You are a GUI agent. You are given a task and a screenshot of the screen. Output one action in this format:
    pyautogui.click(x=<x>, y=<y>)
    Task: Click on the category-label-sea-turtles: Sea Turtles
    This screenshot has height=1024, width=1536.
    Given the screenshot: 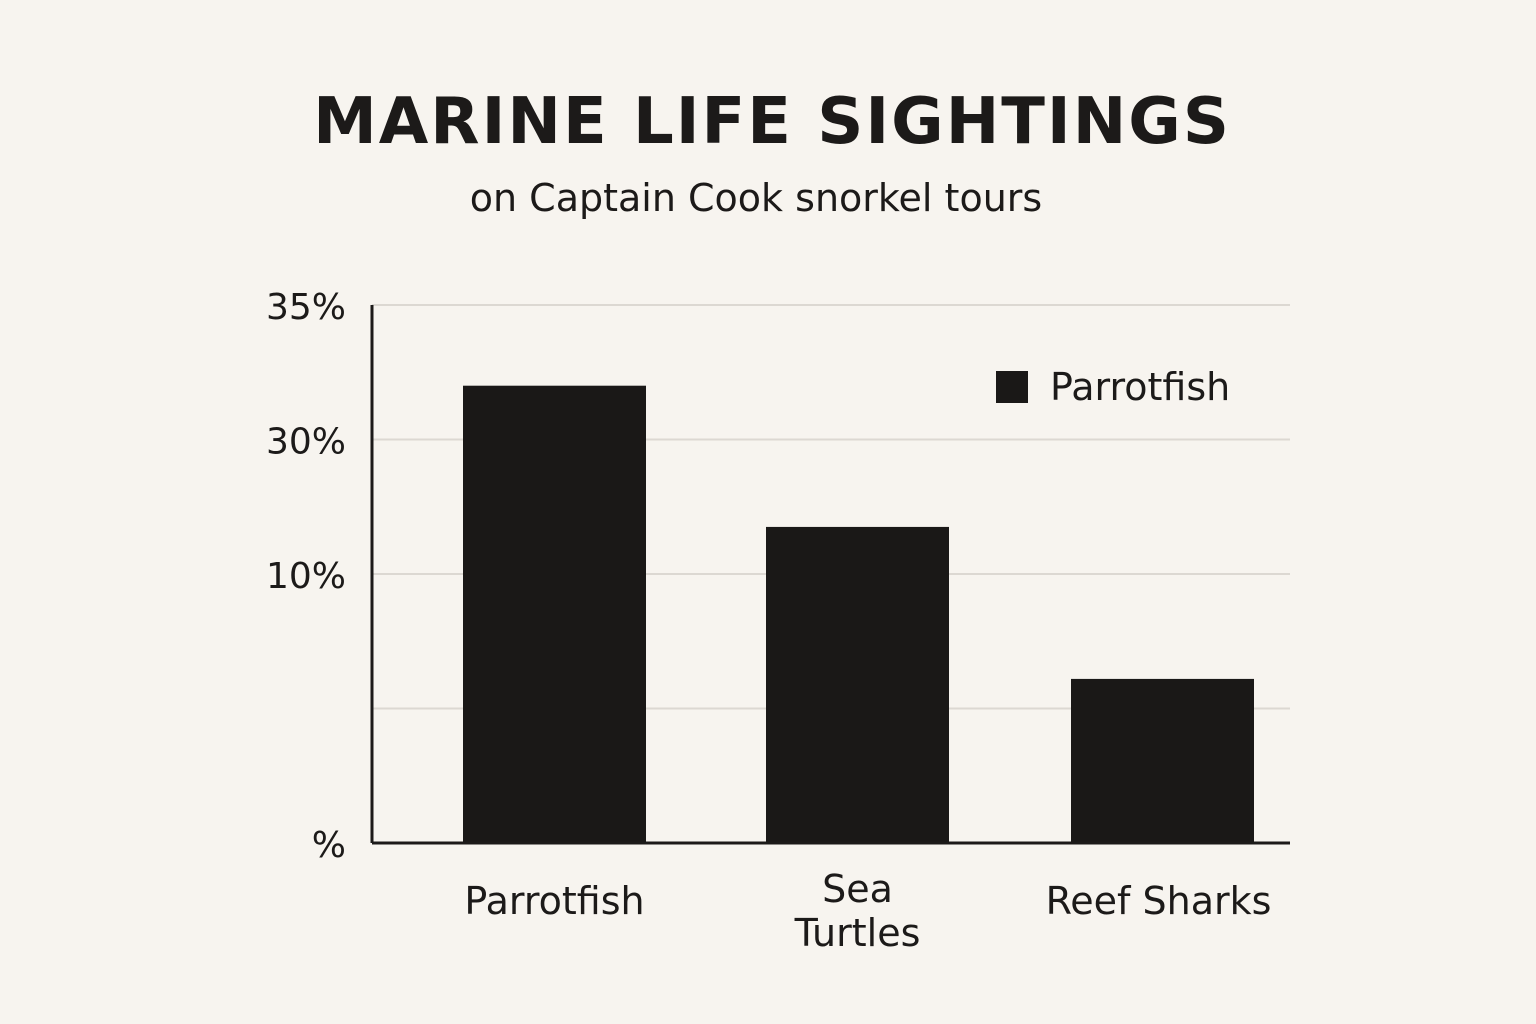 What is the action you would take?
    pyautogui.click(x=857, y=911)
    